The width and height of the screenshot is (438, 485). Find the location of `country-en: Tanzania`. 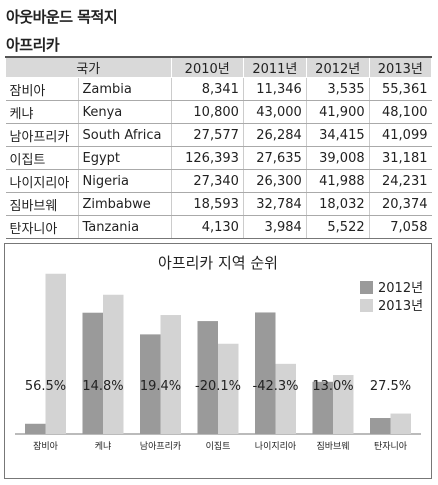

country-en: Tanzania is located at coordinates (125, 227).